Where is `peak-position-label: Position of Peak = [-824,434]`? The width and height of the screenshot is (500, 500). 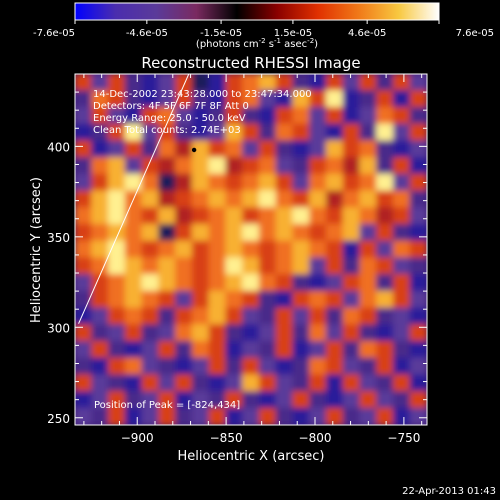 peak-position-label: Position of Peak = [-824,434] is located at coordinates (167, 405).